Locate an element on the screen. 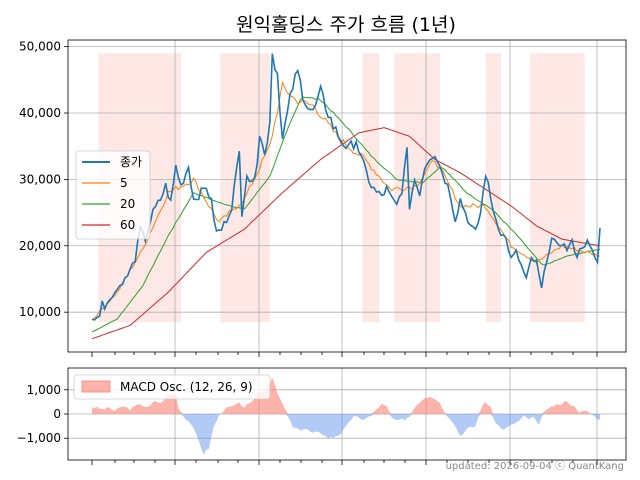 This screenshot has width=640, height=480. legend-frame is located at coordinates (113, 195).